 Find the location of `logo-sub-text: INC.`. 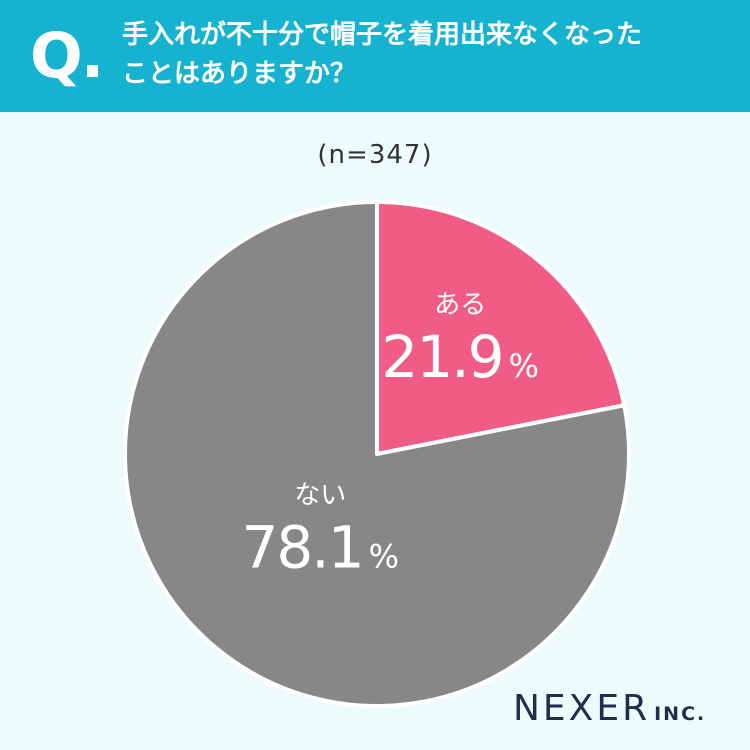

logo-sub-text: INC. is located at coordinates (680, 714).